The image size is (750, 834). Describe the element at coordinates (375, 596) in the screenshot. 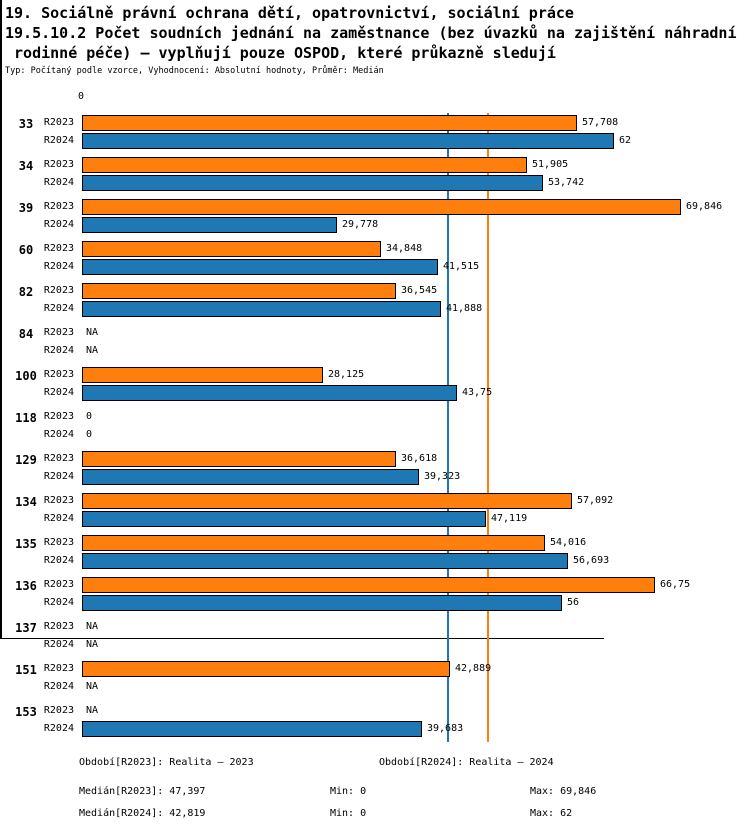

I see `chart-group-136: 136 R2023 66,75 R2024 56` at that location.